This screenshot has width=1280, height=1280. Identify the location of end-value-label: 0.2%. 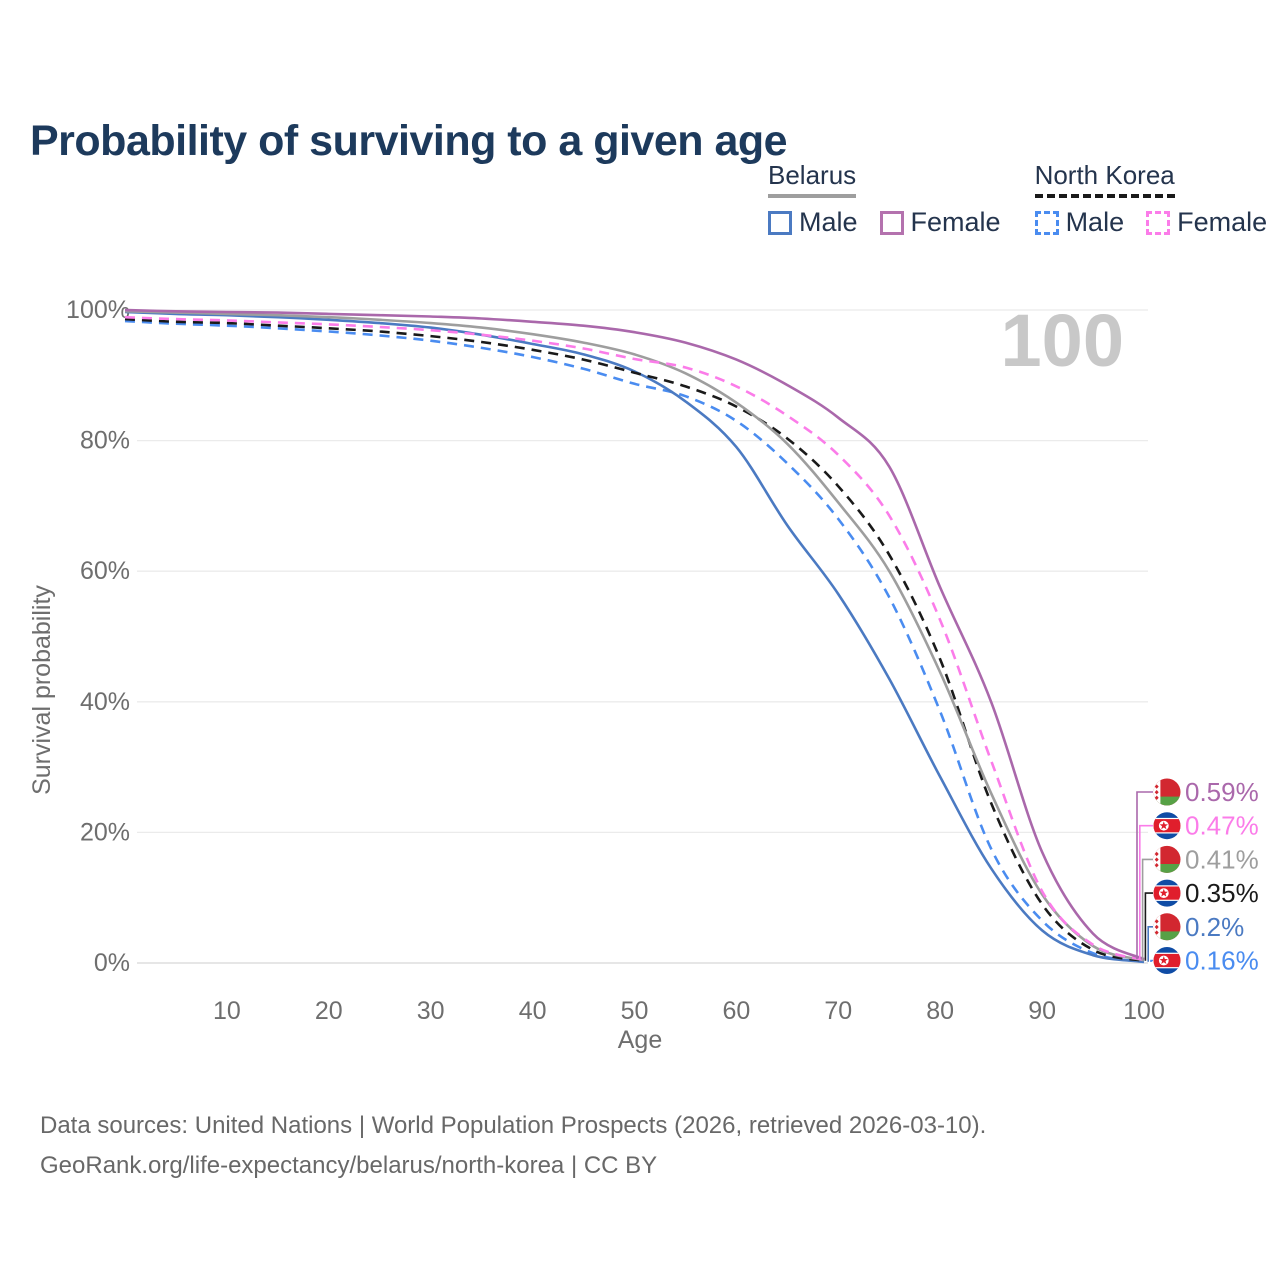
(1214, 927).